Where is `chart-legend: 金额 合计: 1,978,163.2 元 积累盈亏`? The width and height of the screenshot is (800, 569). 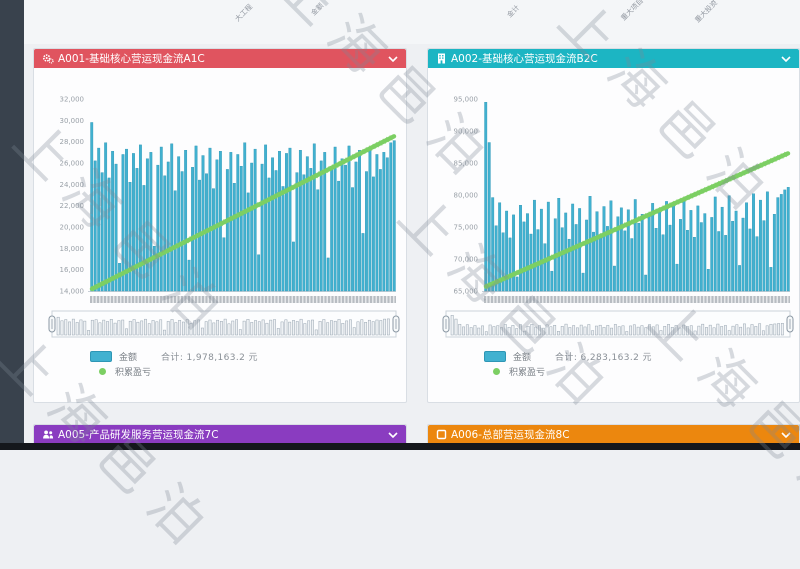
chart-legend: 金额 合计: 1,978,163.2 元 积累盈亏 is located at coordinates (174, 364).